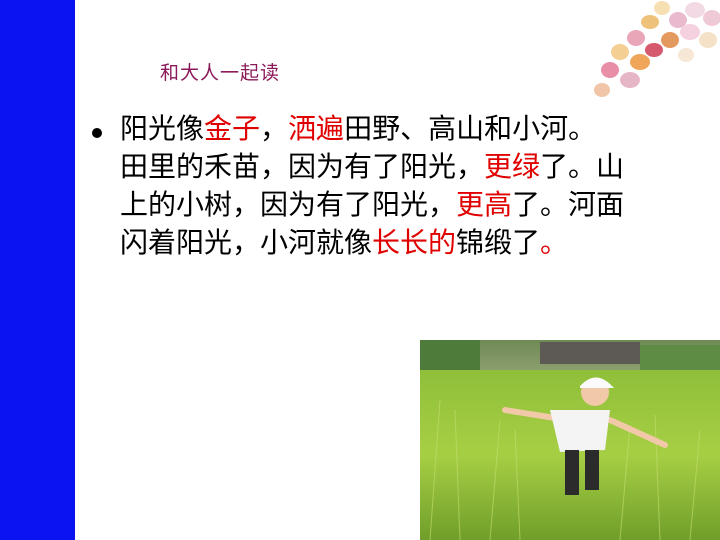  I want to click on emphasis-text: 更高, so click(484, 204).